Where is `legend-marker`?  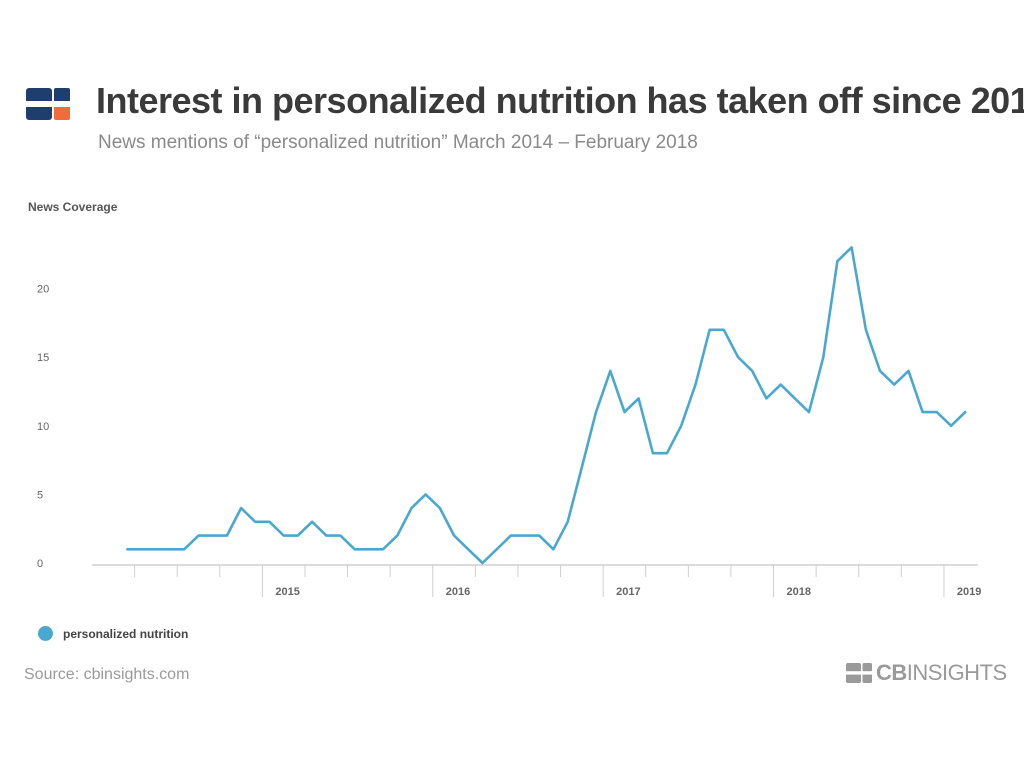 legend-marker is located at coordinates (45, 633).